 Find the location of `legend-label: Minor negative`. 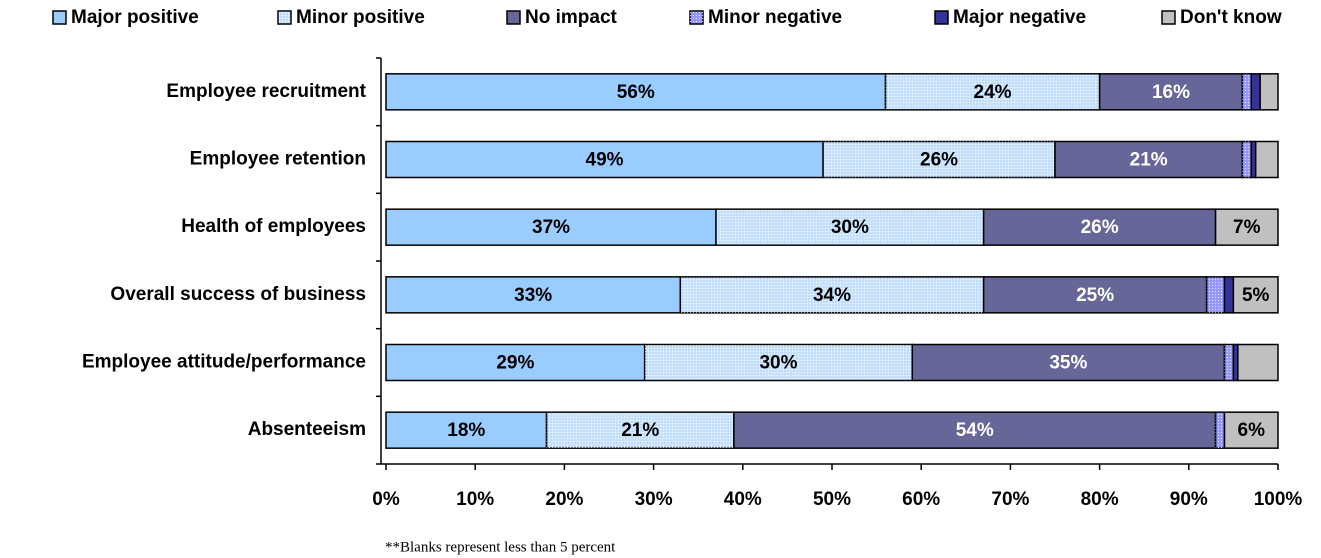

legend-label: Minor negative is located at coordinates (775, 17).